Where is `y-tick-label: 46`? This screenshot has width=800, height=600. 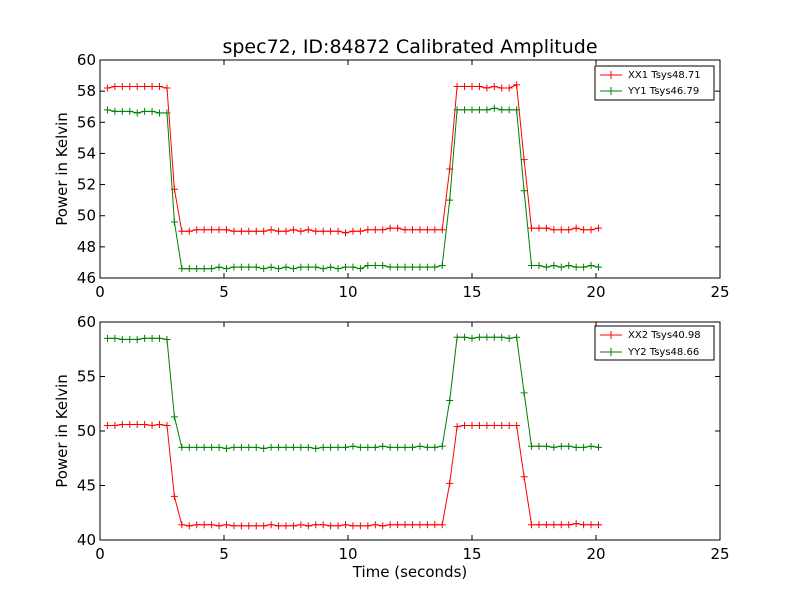 y-tick-label: 46 is located at coordinates (86, 278).